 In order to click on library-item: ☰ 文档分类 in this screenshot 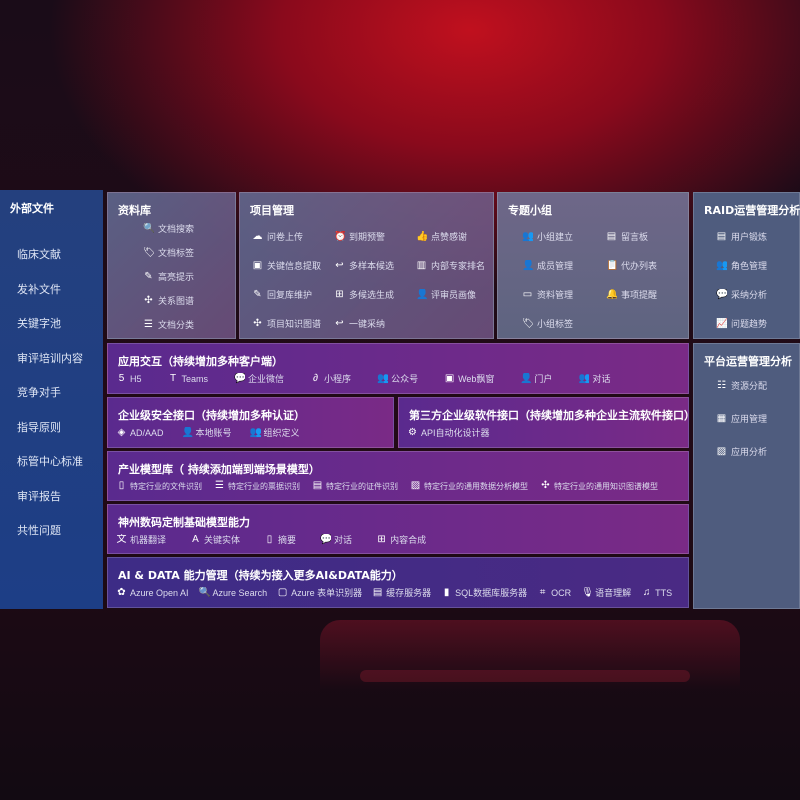, I will do `click(168, 324)`.